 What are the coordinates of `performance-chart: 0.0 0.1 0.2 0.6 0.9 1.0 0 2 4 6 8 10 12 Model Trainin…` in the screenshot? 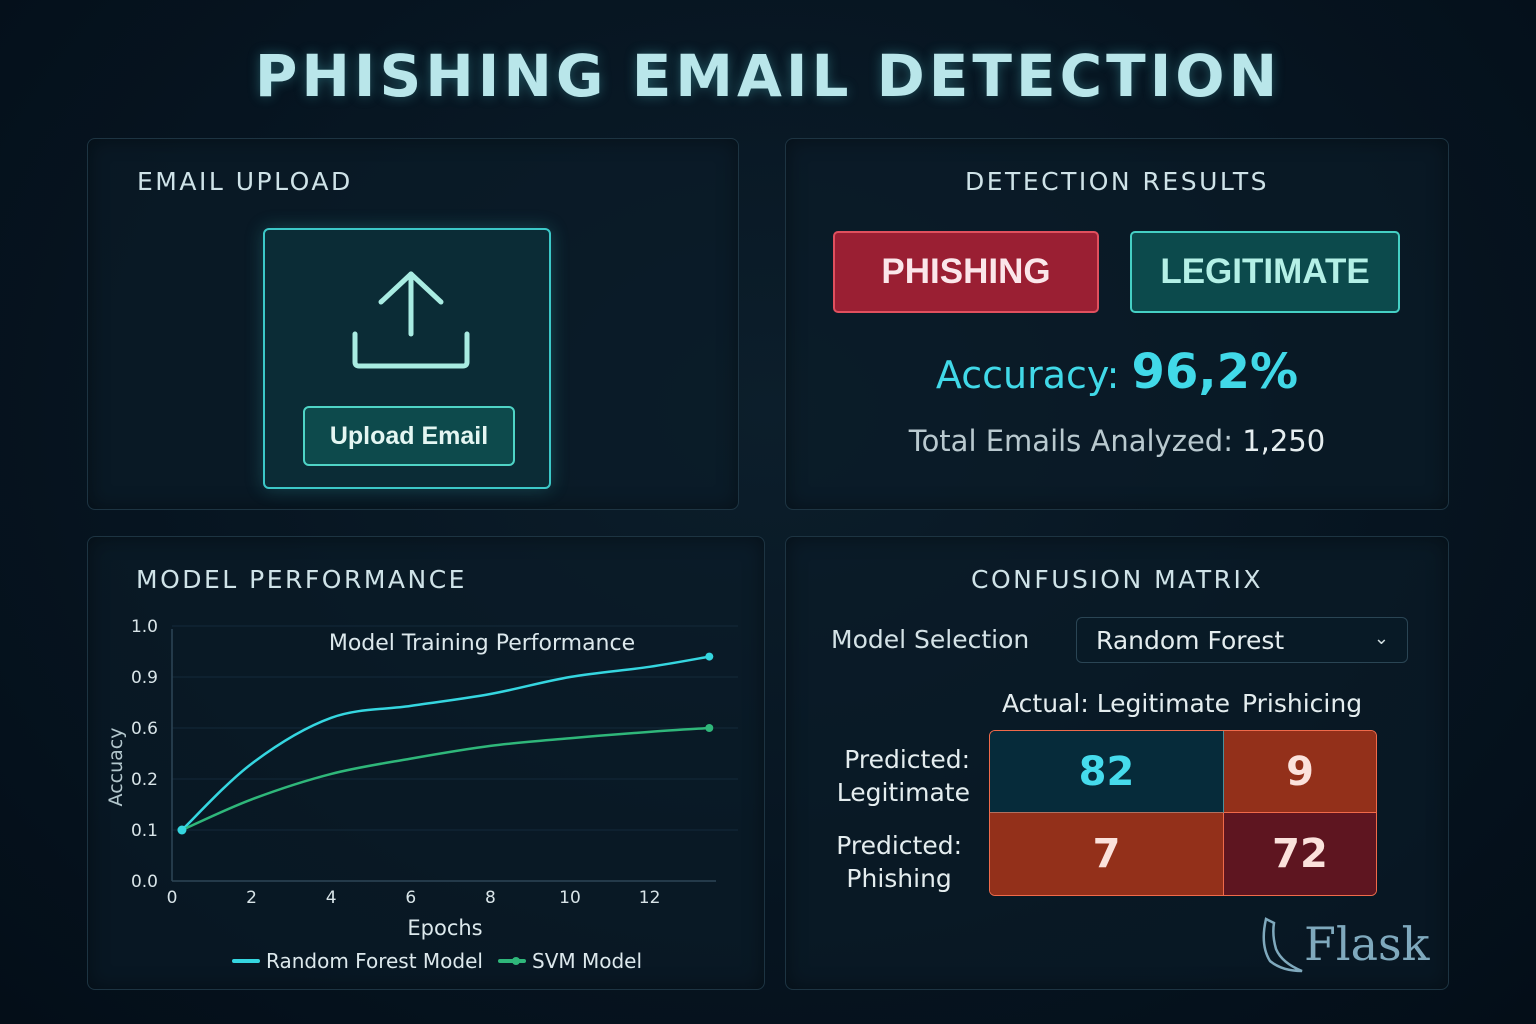 It's located at (421, 795).